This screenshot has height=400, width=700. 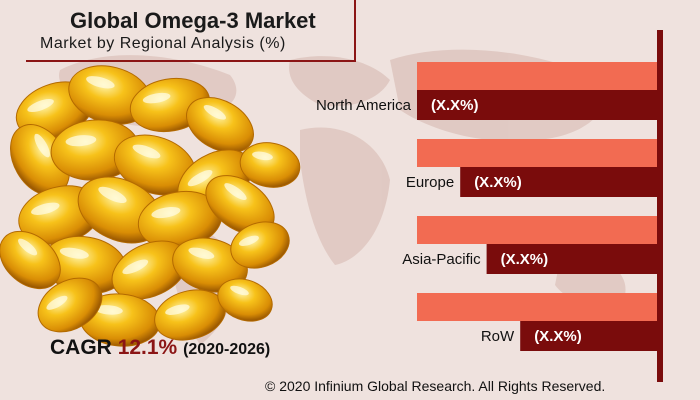 What do you see at coordinates (81, 347) in the screenshot?
I see `cagr-label: CAGR` at bounding box center [81, 347].